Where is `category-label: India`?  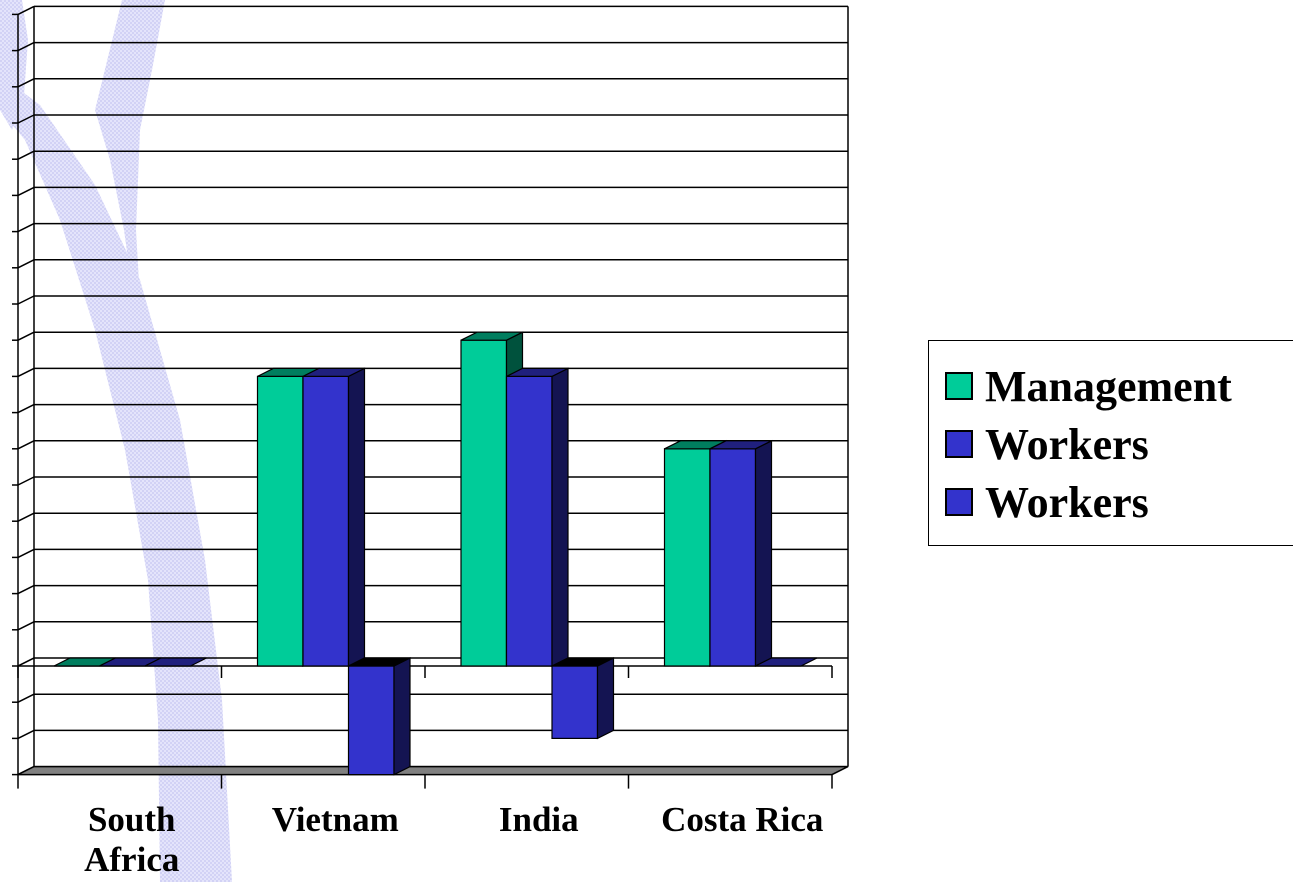
category-label: India is located at coordinates (538, 819).